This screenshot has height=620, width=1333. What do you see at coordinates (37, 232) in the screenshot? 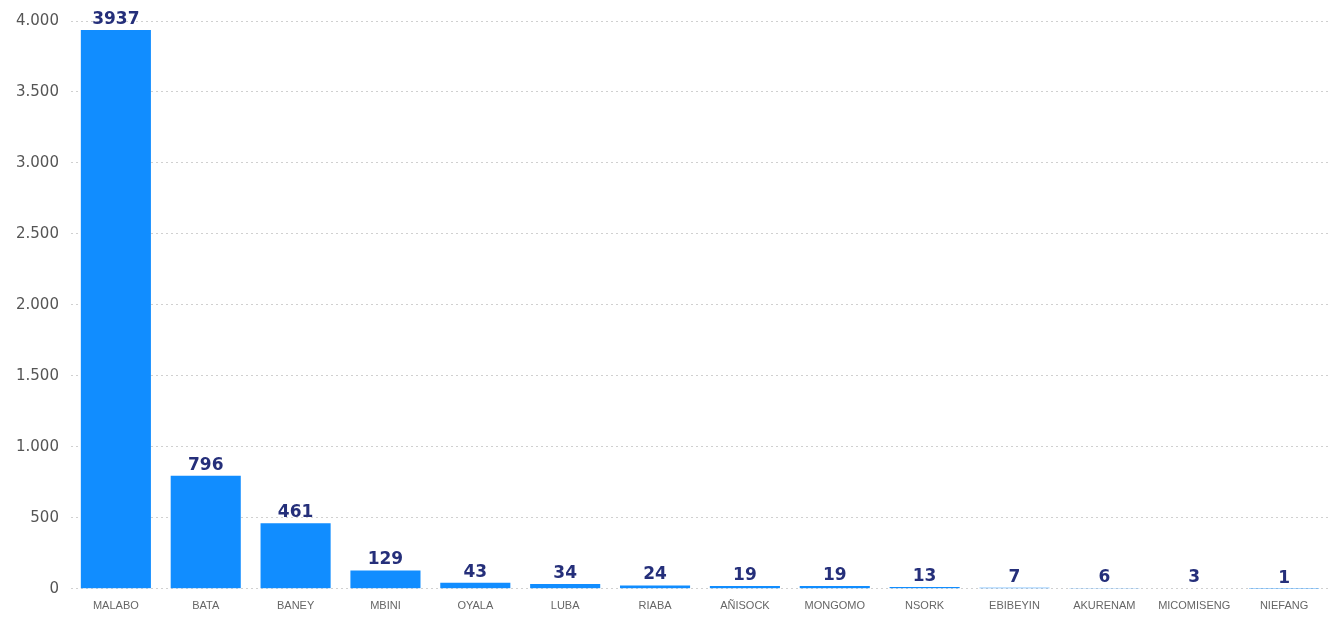
I see `y-tick-label: 2.500` at bounding box center [37, 232].